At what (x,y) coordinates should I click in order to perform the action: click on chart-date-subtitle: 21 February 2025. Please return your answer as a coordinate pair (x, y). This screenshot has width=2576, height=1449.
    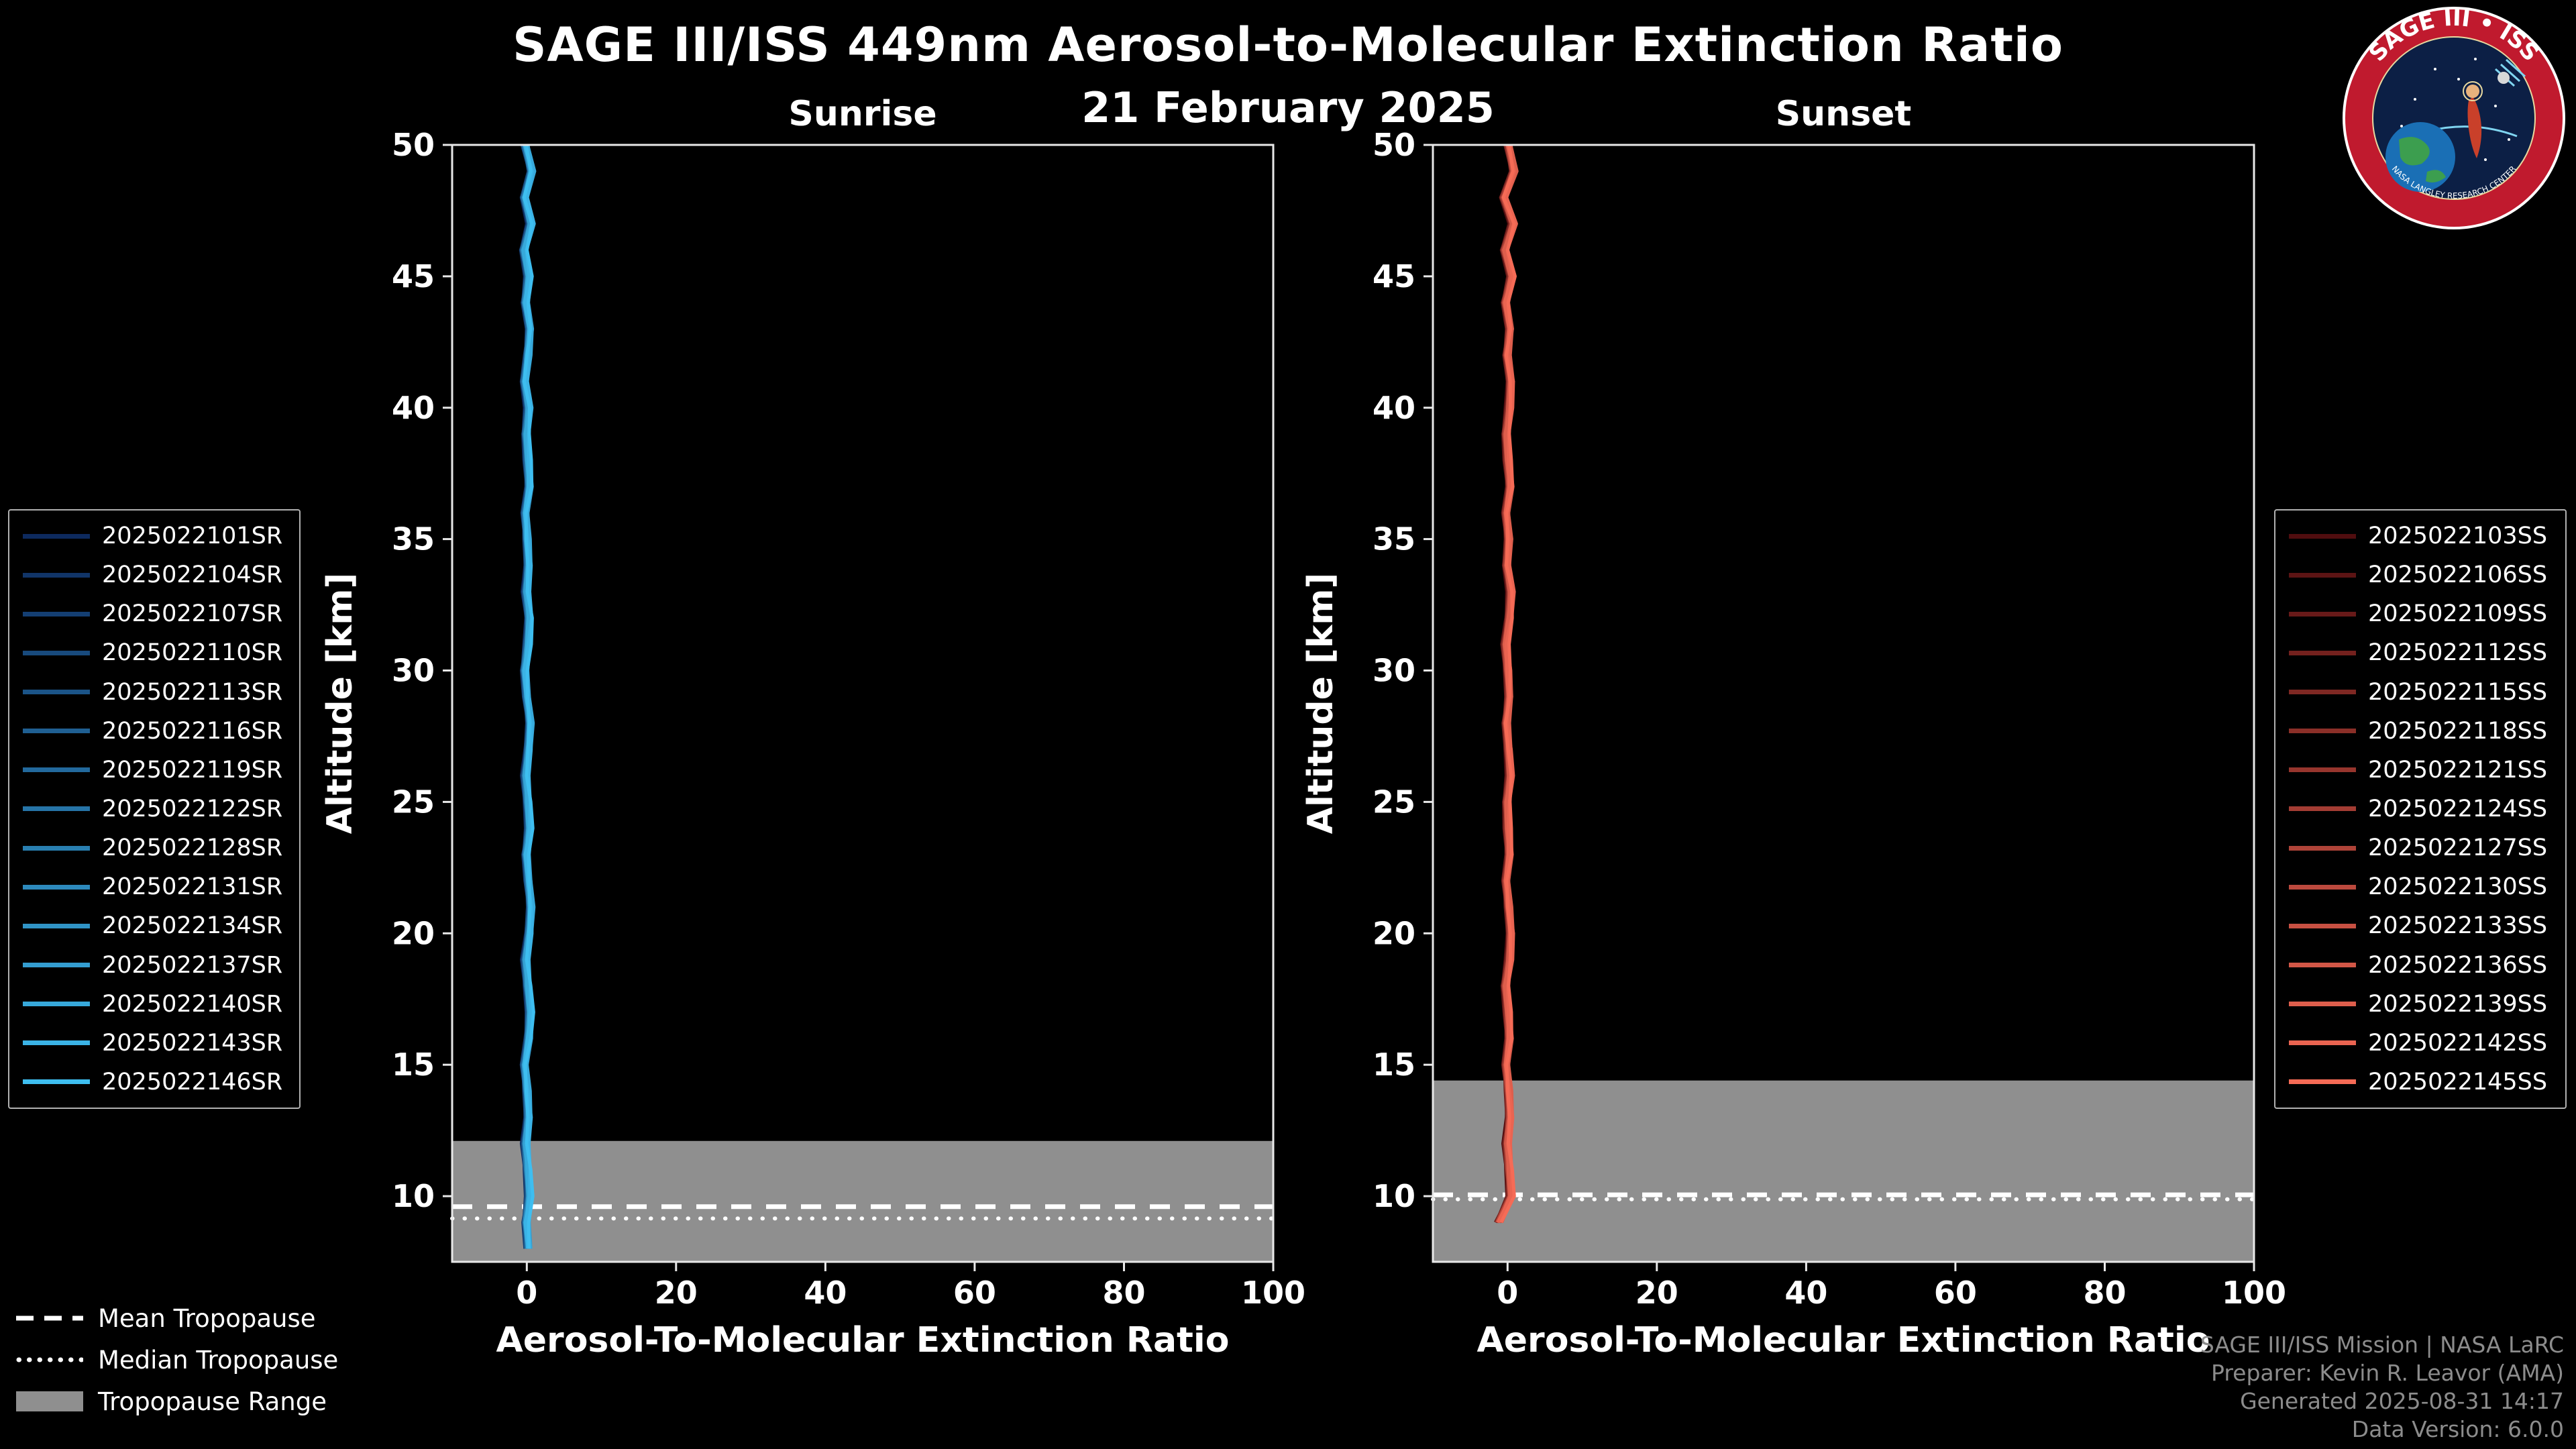
    Looking at the image, I should click on (1288, 107).